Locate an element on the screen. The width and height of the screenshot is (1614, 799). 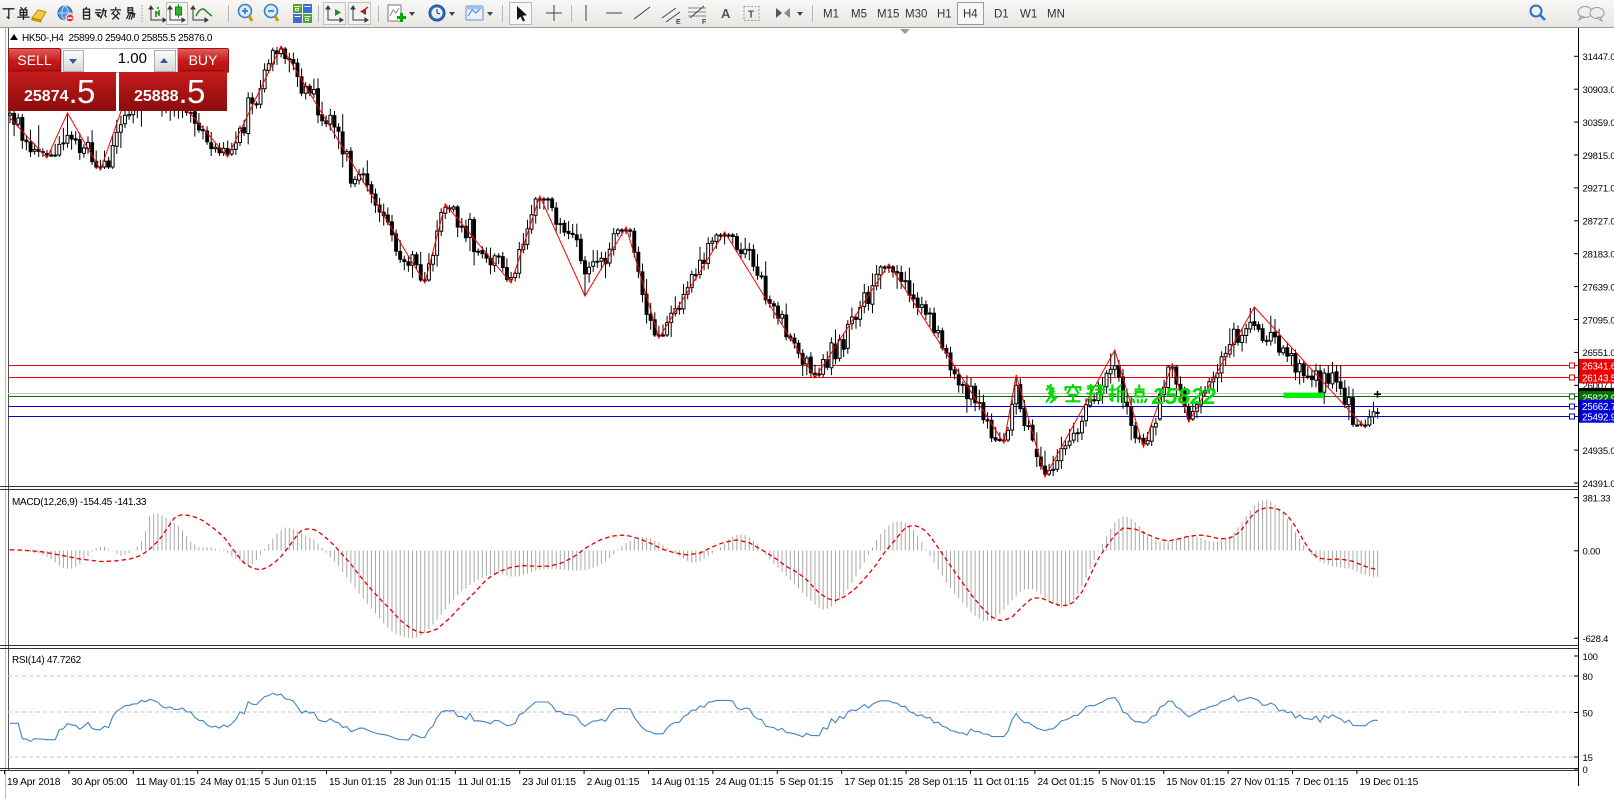
svg-text: RSI(14) 47.7262 is located at coordinates (47, 660).